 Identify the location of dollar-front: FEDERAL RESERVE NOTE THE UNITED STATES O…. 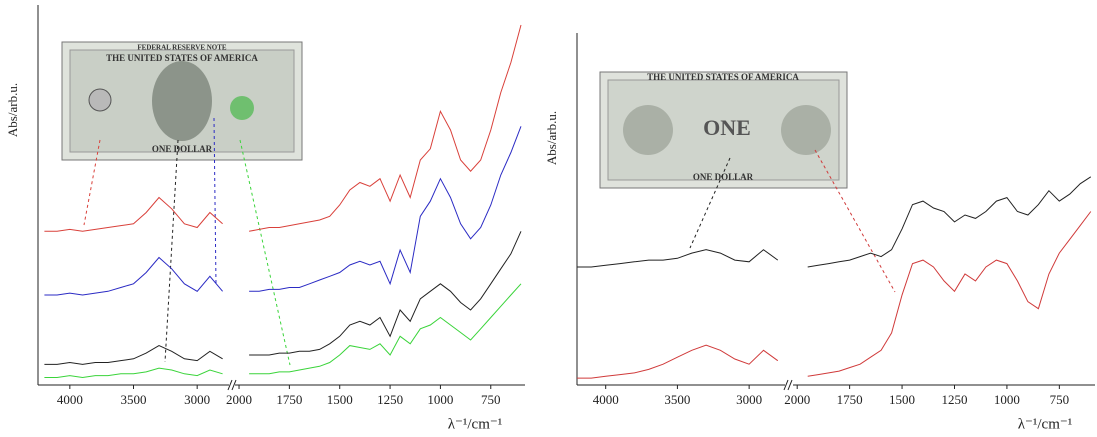
(182, 101).